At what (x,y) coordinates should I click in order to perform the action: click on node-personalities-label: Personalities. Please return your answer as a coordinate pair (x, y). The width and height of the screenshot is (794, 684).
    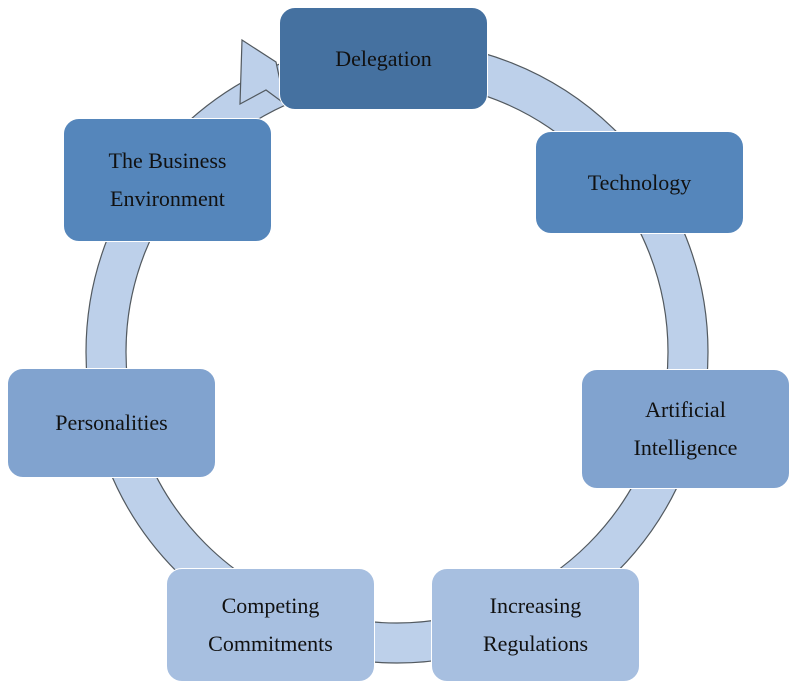
    Looking at the image, I should click on (111, 422).